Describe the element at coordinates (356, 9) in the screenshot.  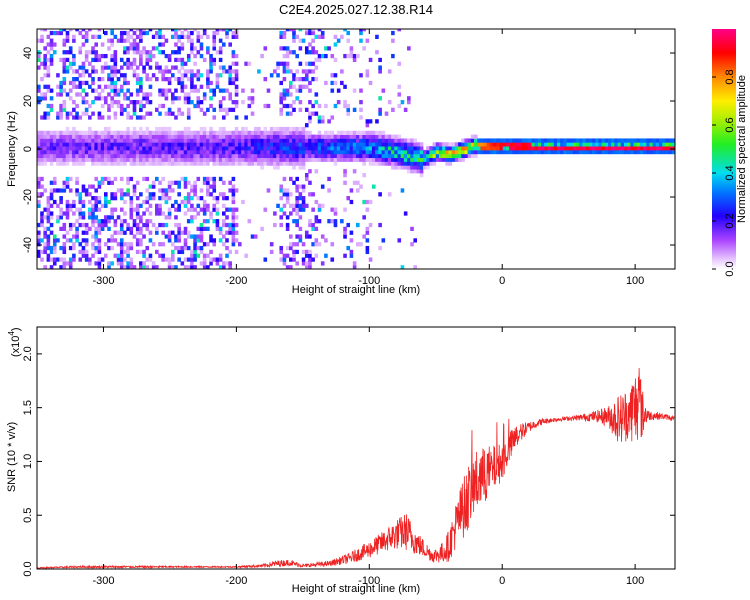
I see `chart-title: C2E4.2025.027.12.38.R14` at that location.